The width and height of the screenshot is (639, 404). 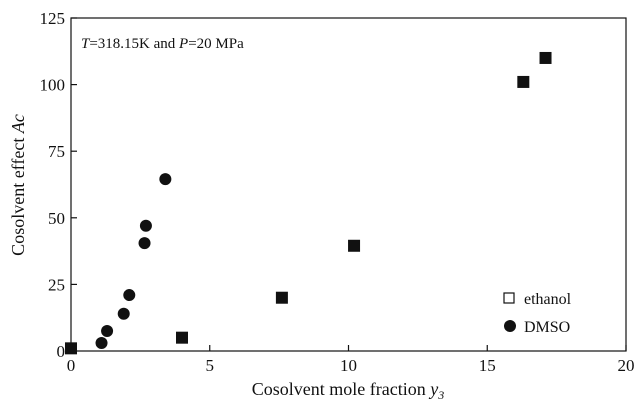 I want to click on y-tick-label: 100, so click(x=53, y=85).